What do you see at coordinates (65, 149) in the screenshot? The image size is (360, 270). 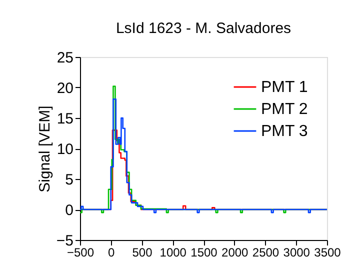 I see `y-tick-label: 10` at bounding box center [65, 149].